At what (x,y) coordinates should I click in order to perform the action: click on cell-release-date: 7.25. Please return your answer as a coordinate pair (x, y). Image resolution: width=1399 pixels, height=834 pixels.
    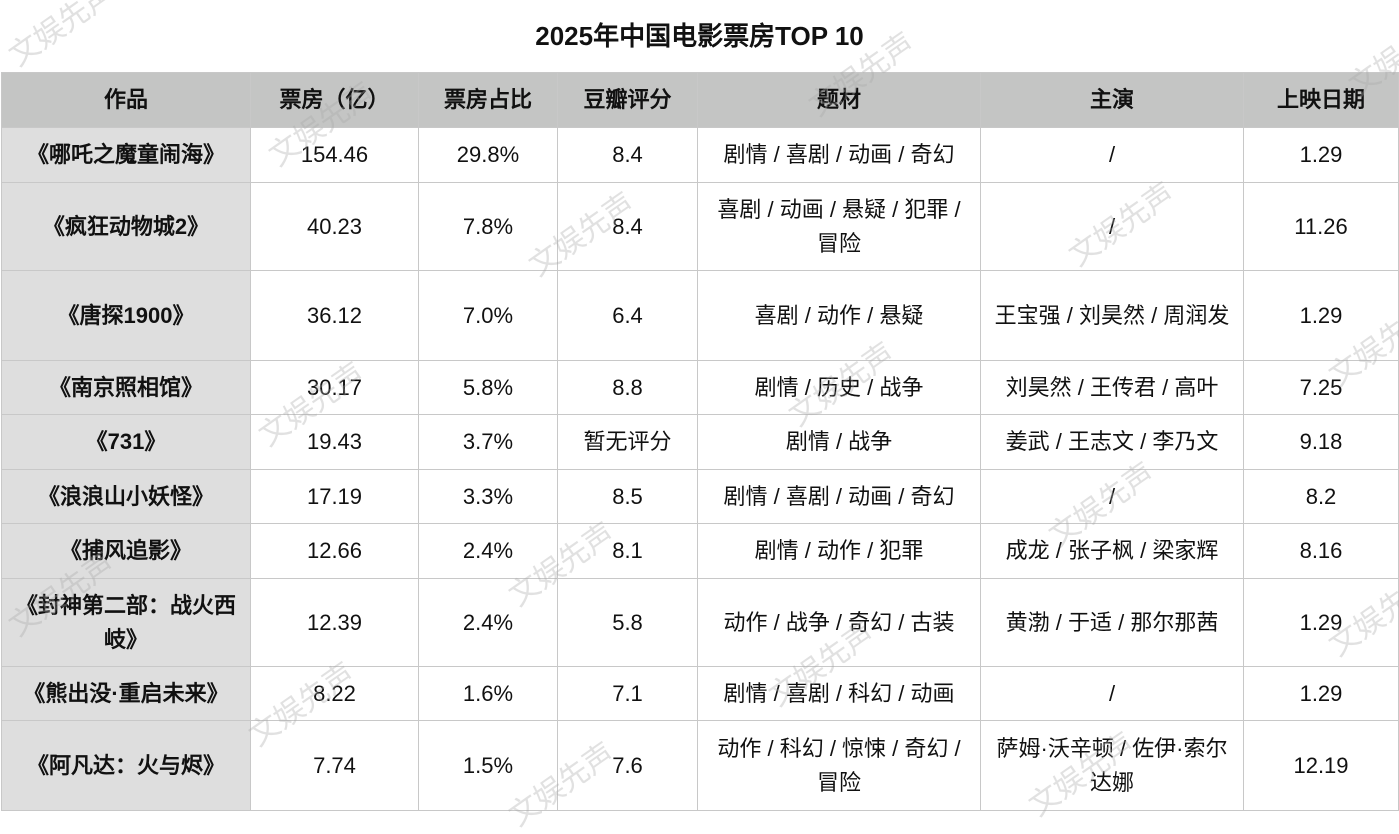
    Looking at the image, I should click on (1321, 387).